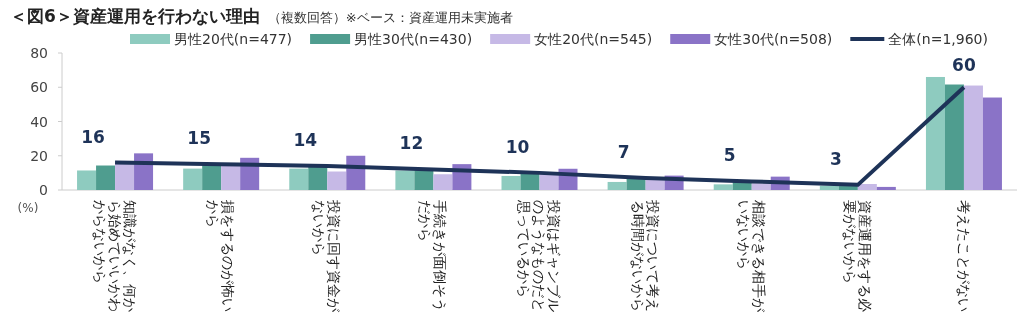 The image size is (1024, 335). Describe the element at coordinates (93, 136) in the screenshot. I see `data-label: 16` at that location.